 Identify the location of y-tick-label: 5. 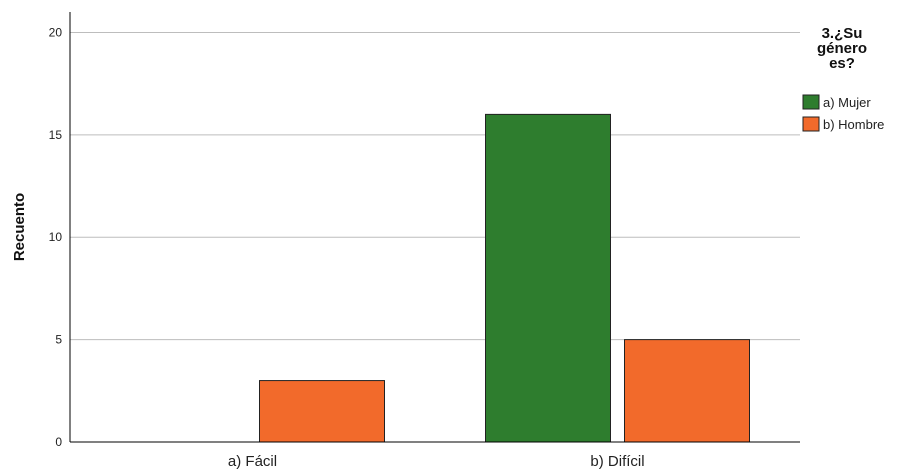
(58, 340).